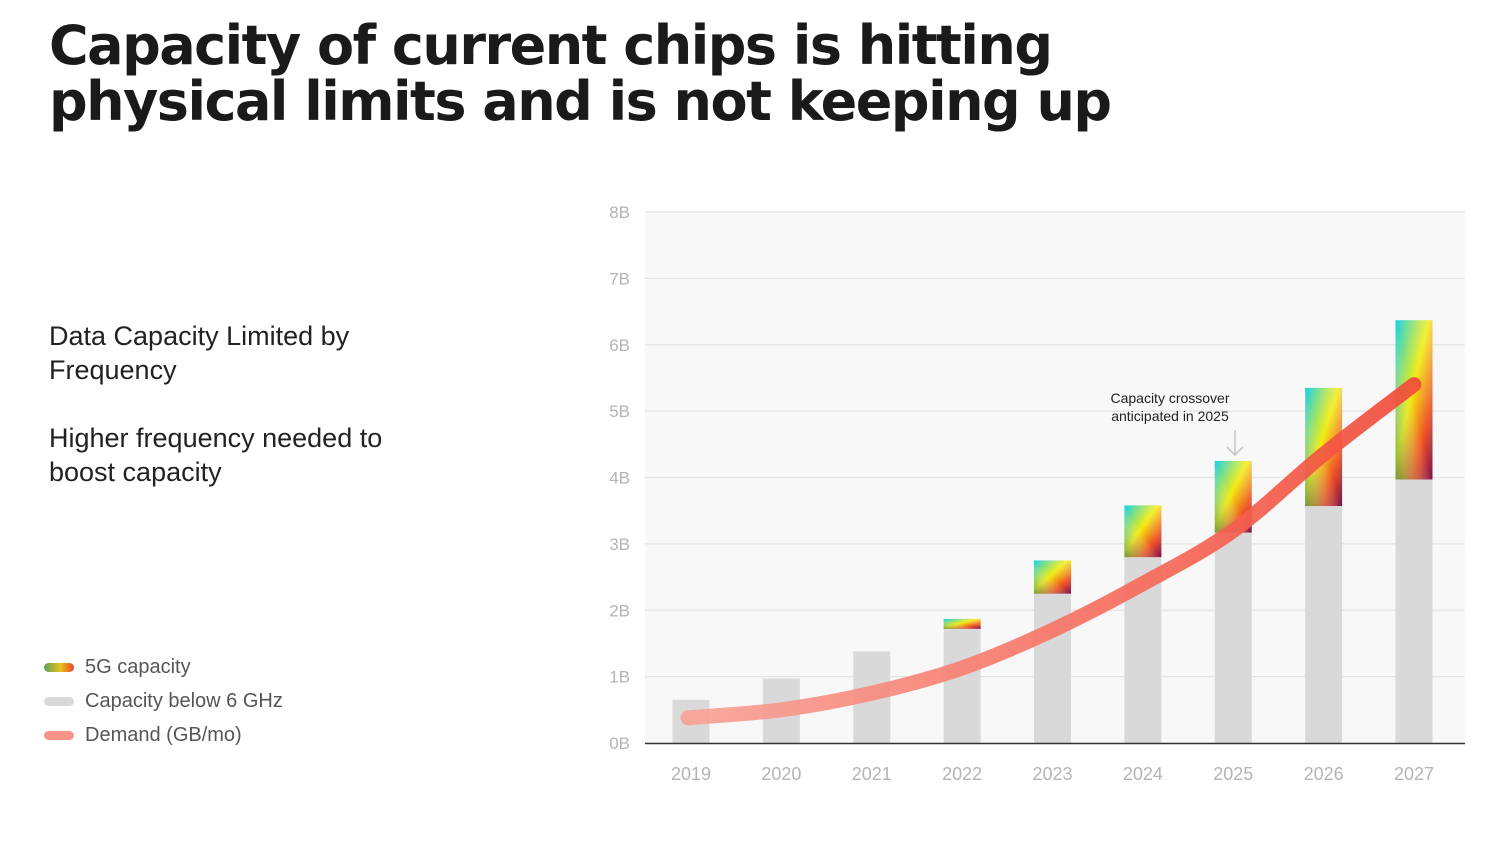 This screenshot has width=1512, height=850. Describe the element at coordinates (872, 774) in the screenshot. I see `x-tick-label: 2021` at that location.